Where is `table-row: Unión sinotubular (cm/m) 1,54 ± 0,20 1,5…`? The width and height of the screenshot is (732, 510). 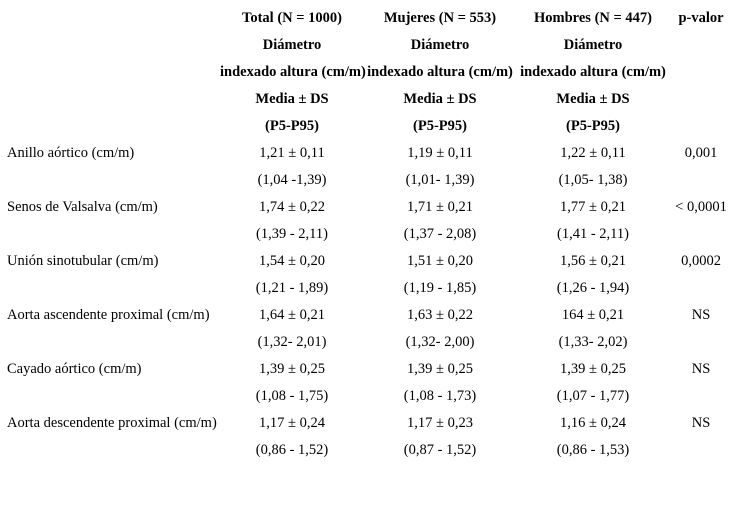 table-row: Unión sinotubular (cm/m) 1,54 ± 0,20 1,5… is located at coordinates (366, 261).